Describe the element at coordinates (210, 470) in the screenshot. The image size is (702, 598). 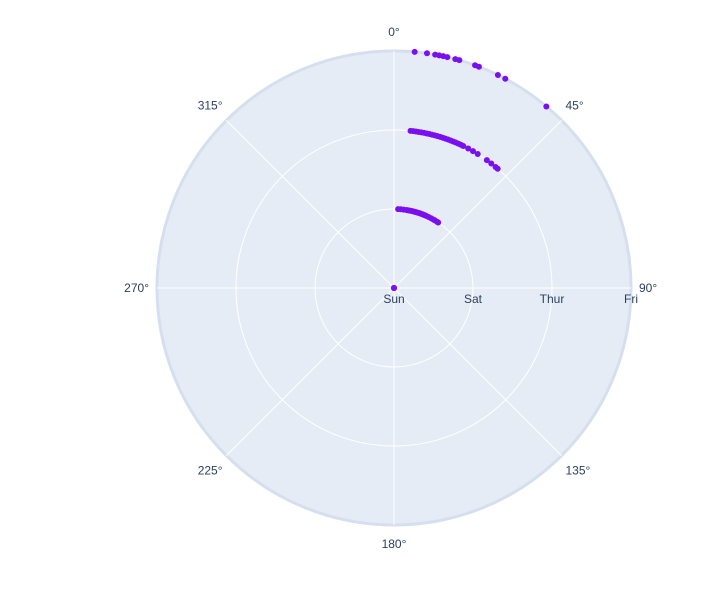
I see `angular-tick-label: 225°` at that location.